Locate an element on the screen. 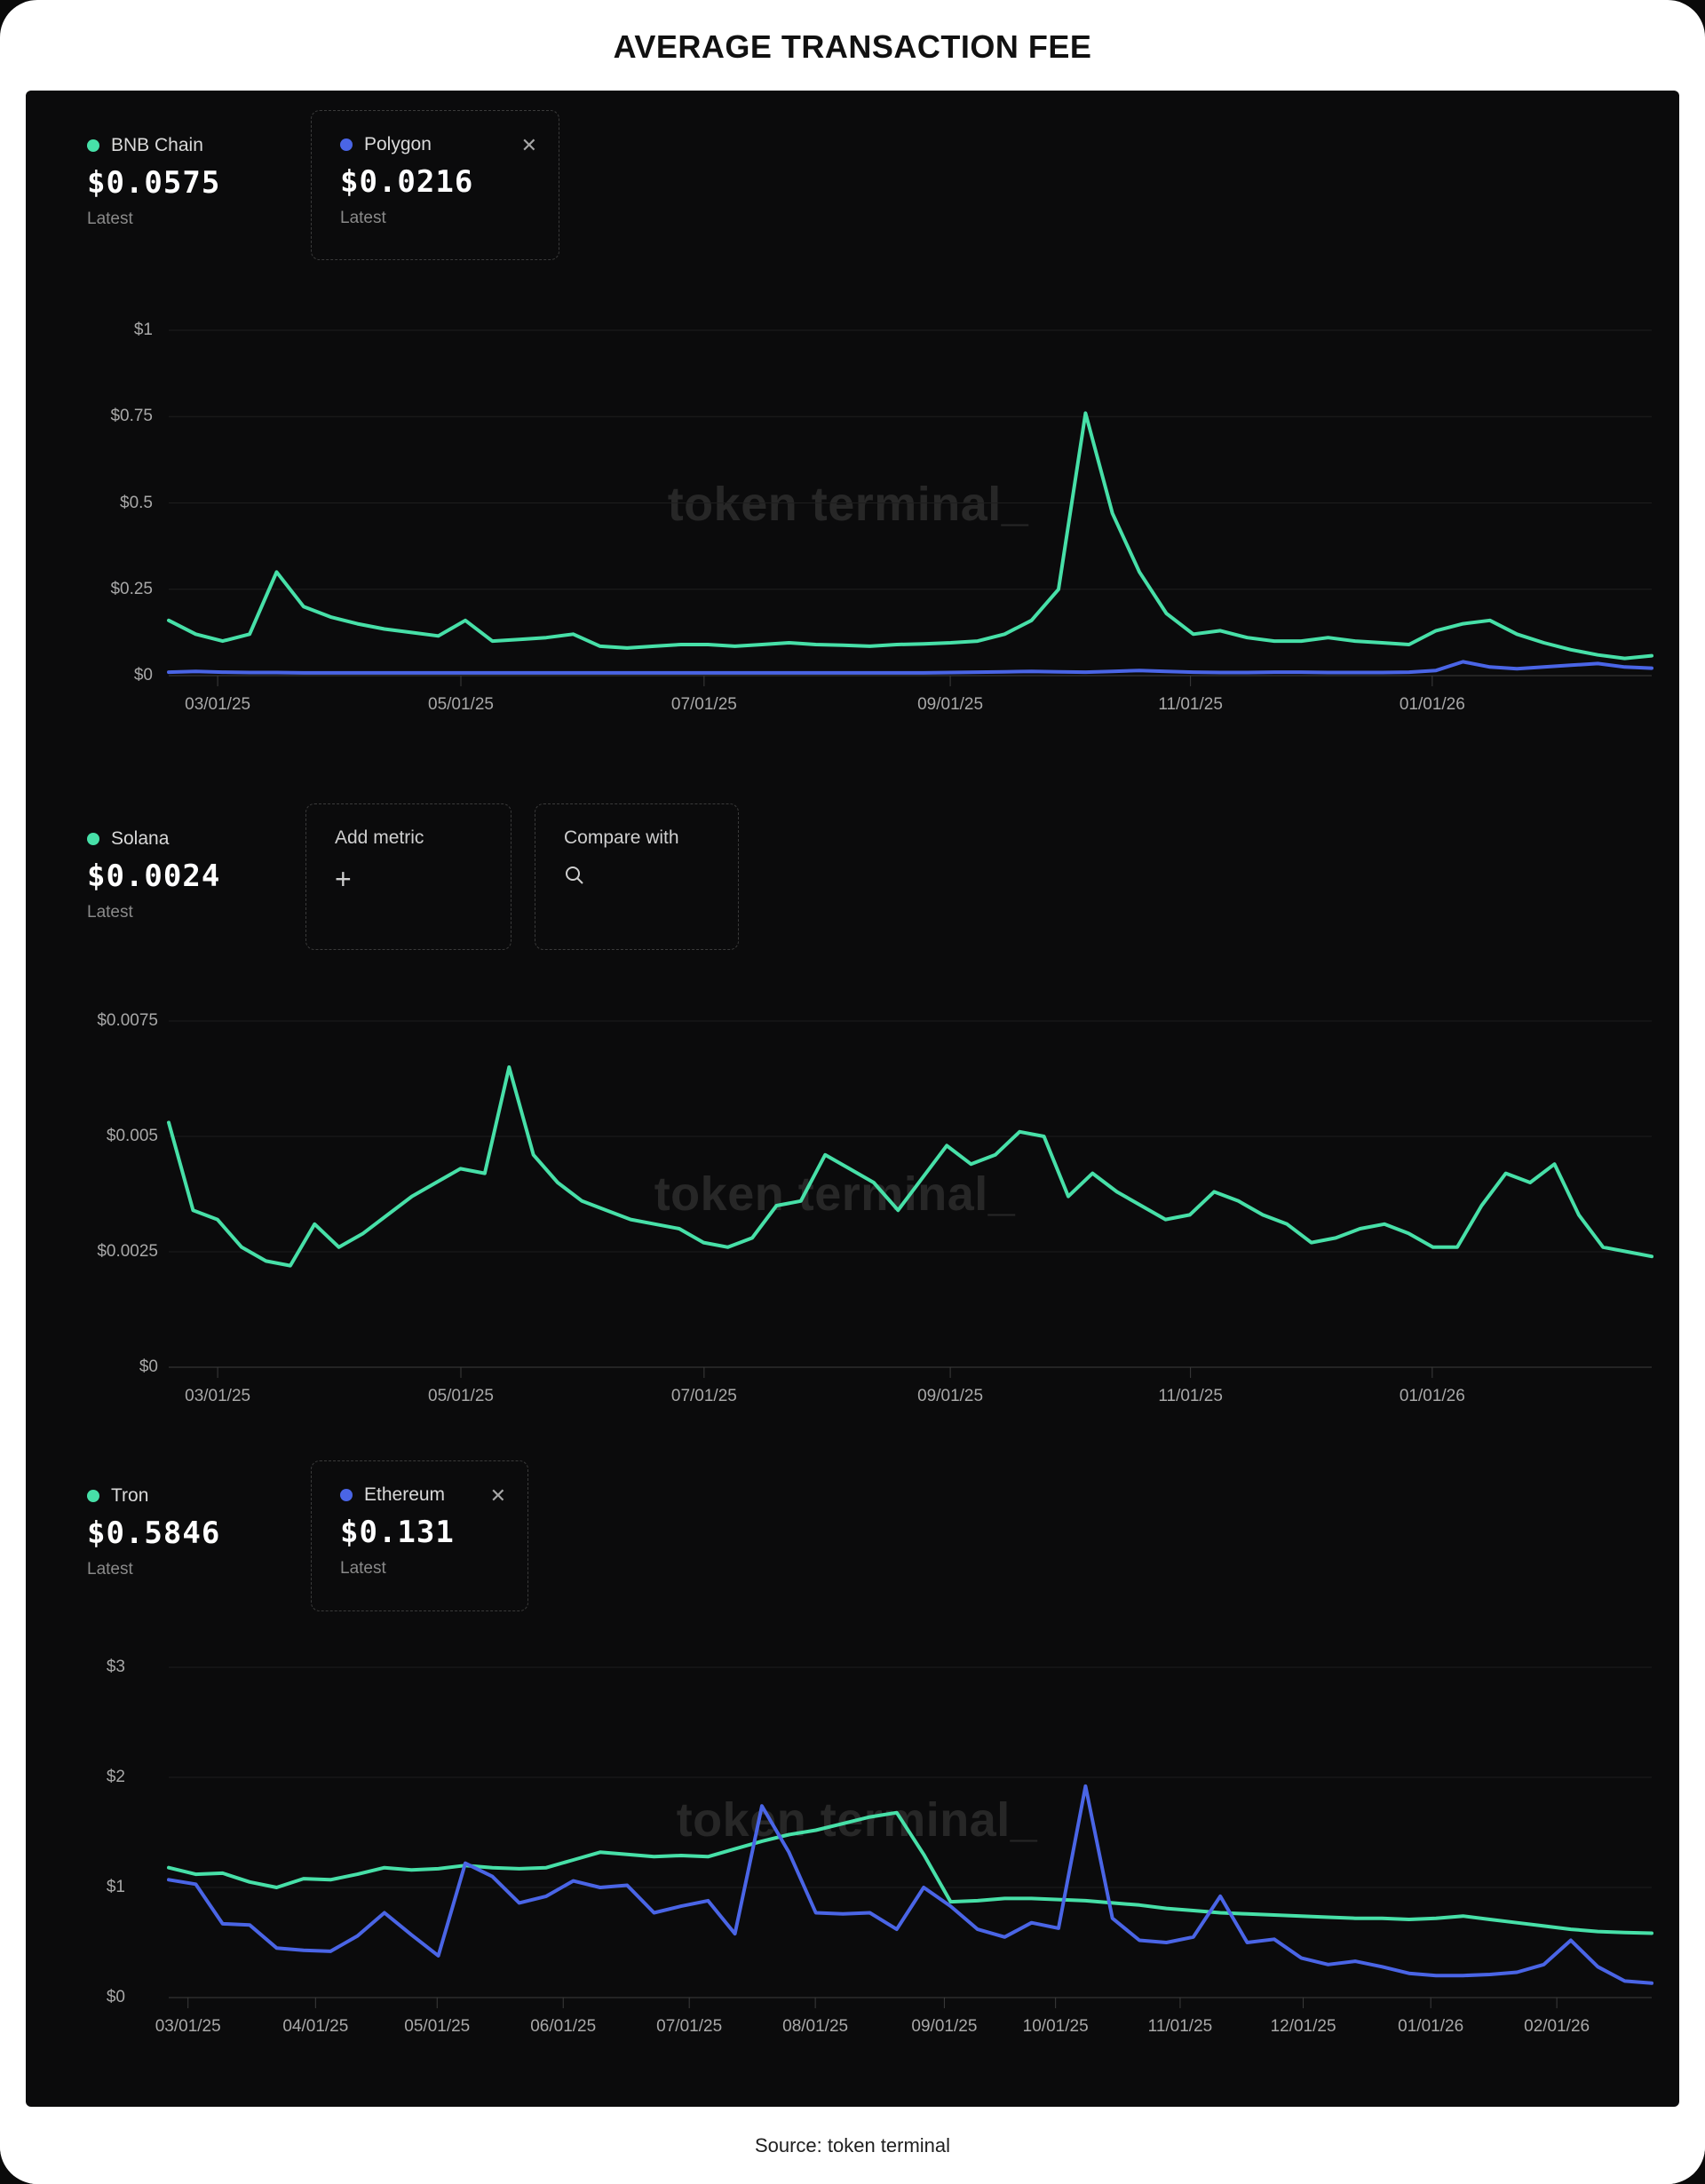 The image size is (1705, 2184). y-axis-labels: $0 $0.25 $0.5 $0.75 $1 is located at coordinates (90, 502).